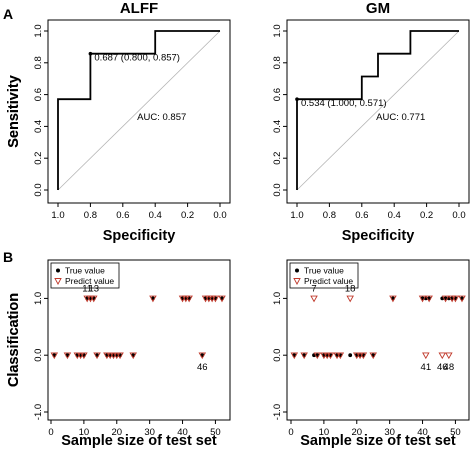 Image resolution: width=474 pixels, height=460 pixels. I want to click on threshold-label: 0.534 (1.000, 0.571), so click(344, 103).